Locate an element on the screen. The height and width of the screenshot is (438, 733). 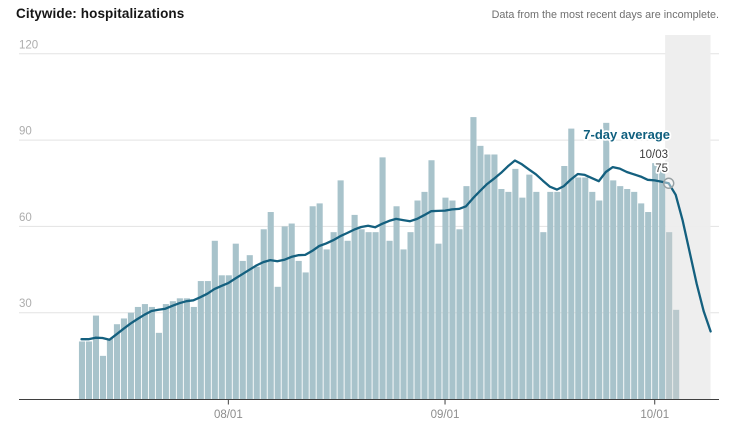
x-axis-tick-label: 08/01 is located at coordinates (228, 415).